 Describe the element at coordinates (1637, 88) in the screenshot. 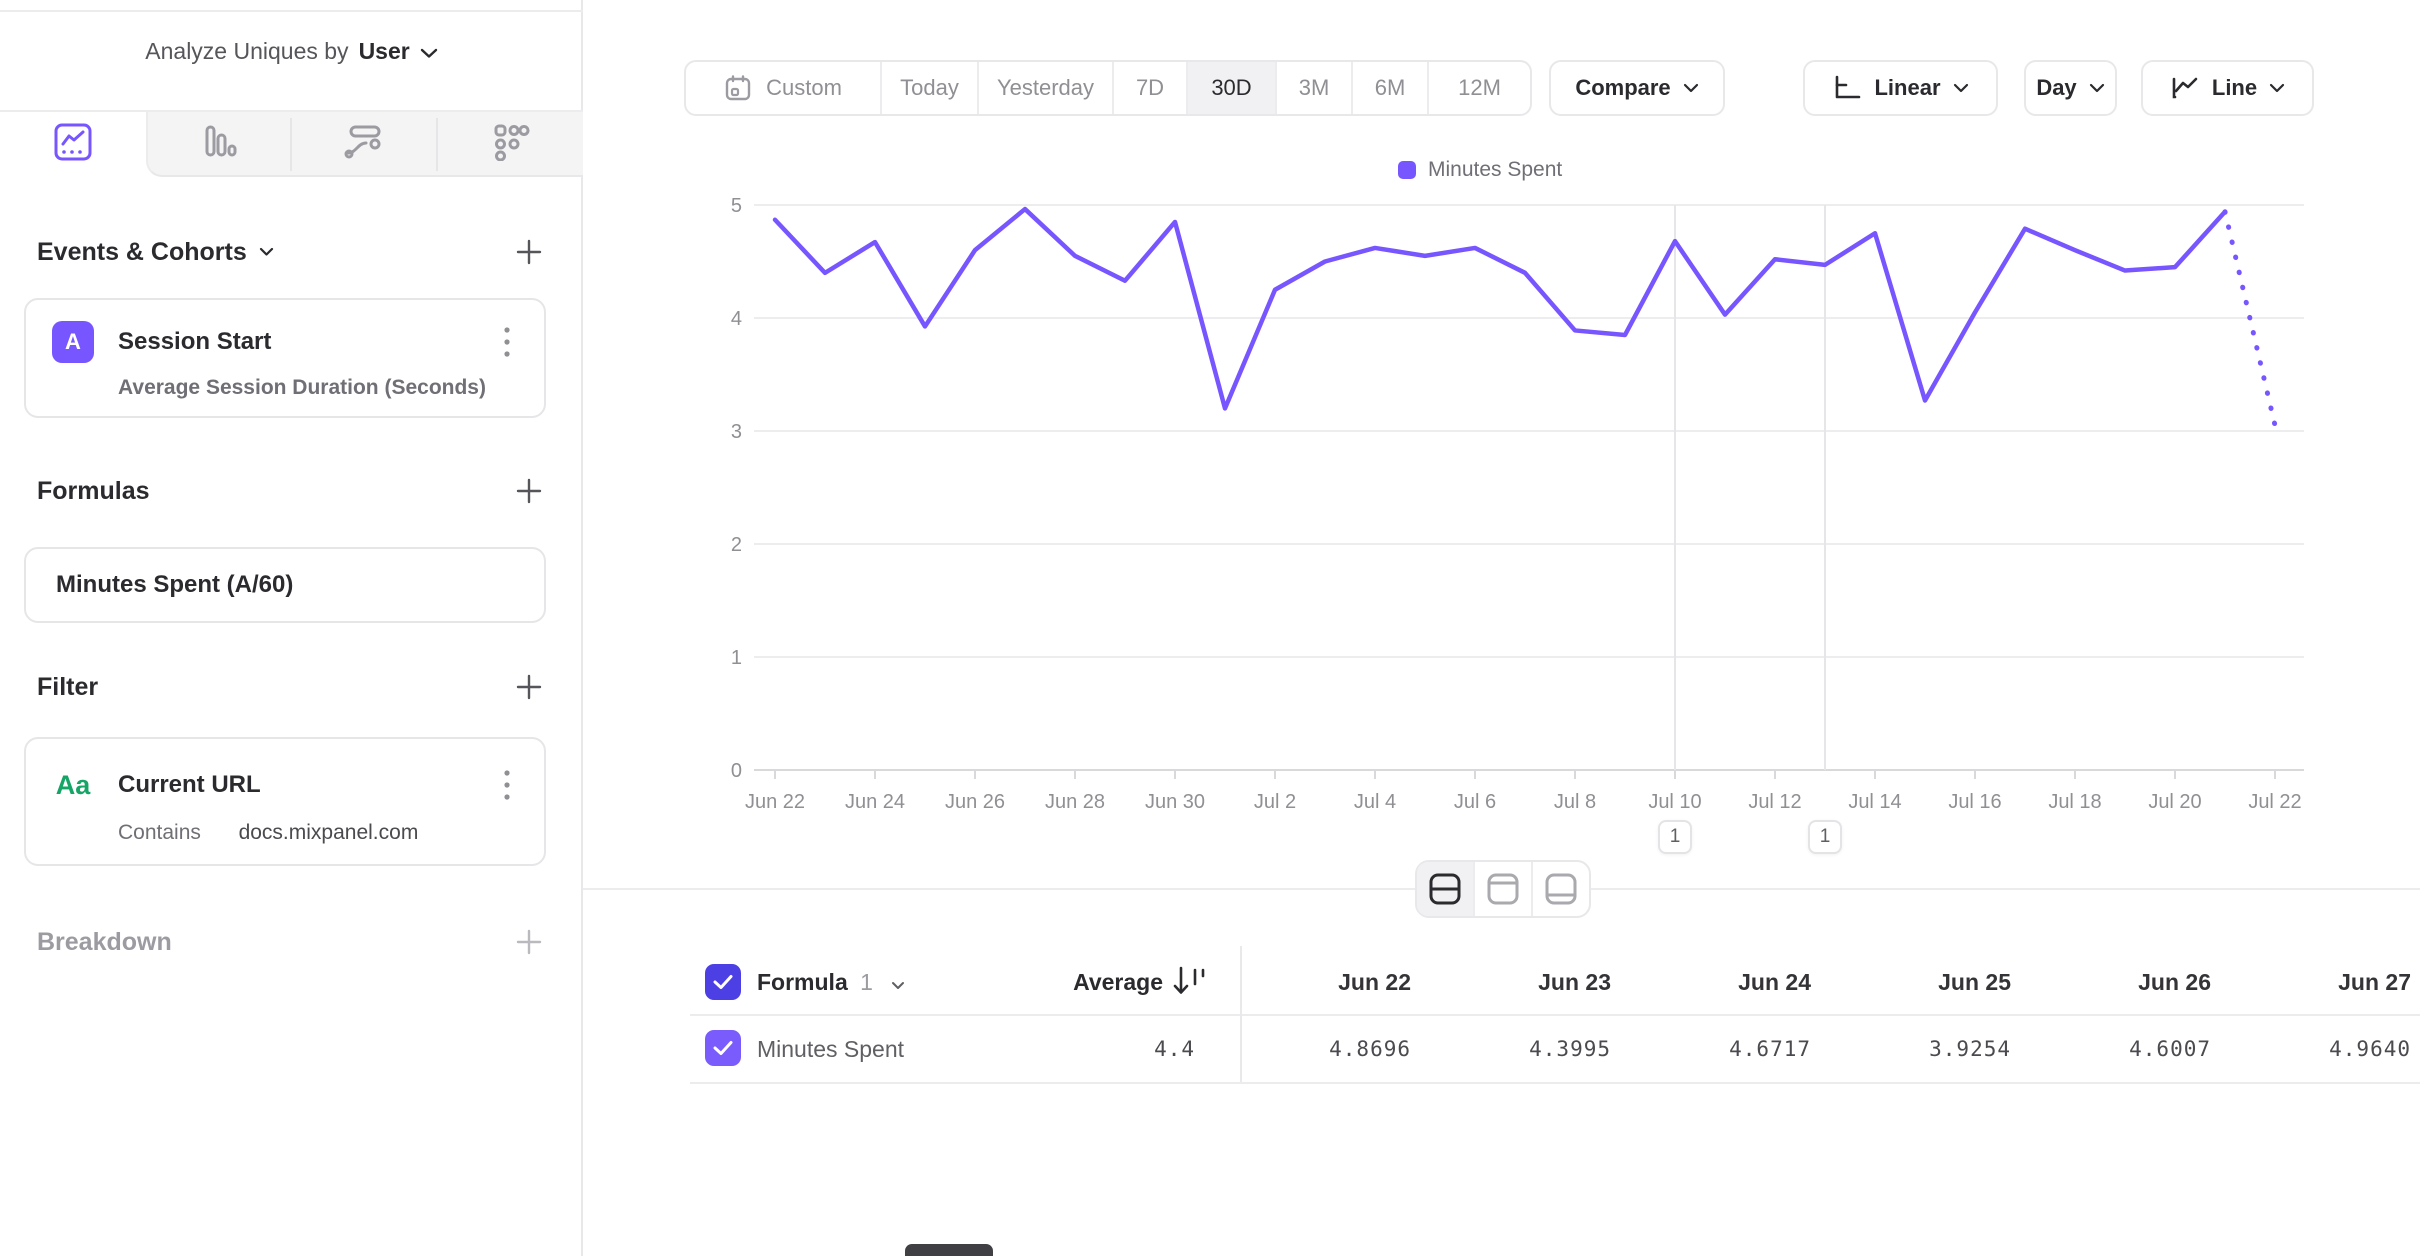

I see `compare-button: Compare` at that location.